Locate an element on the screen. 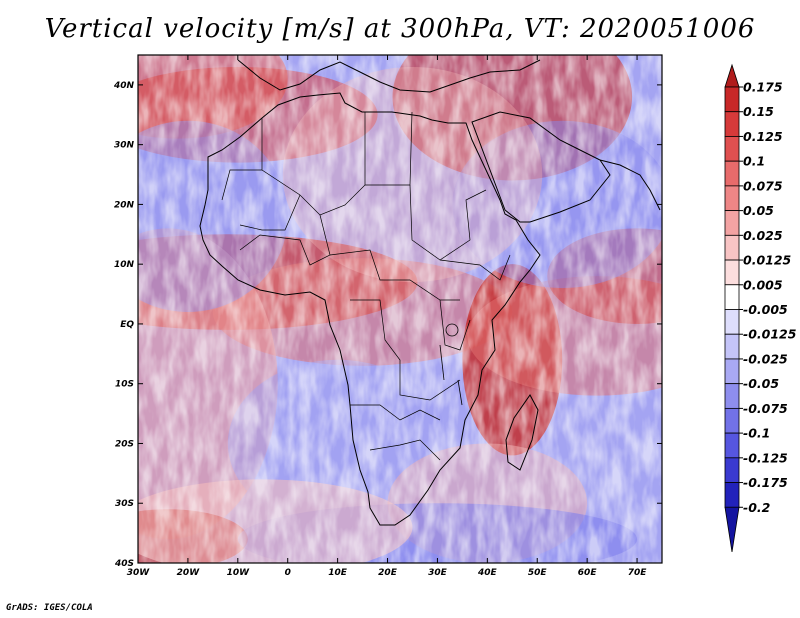  colorbar-label: -0.075 is located at coordinates (765, 408).